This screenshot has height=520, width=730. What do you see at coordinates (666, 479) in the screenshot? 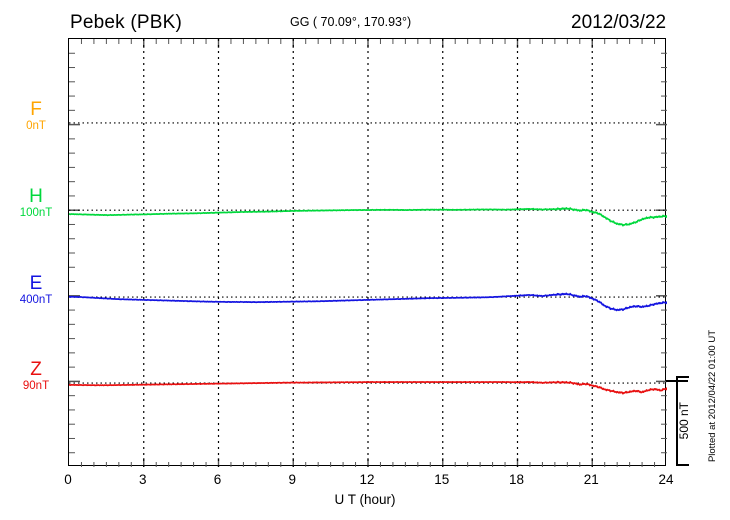
I see `x-tick-label: 24` at bounding box center [666, 479].